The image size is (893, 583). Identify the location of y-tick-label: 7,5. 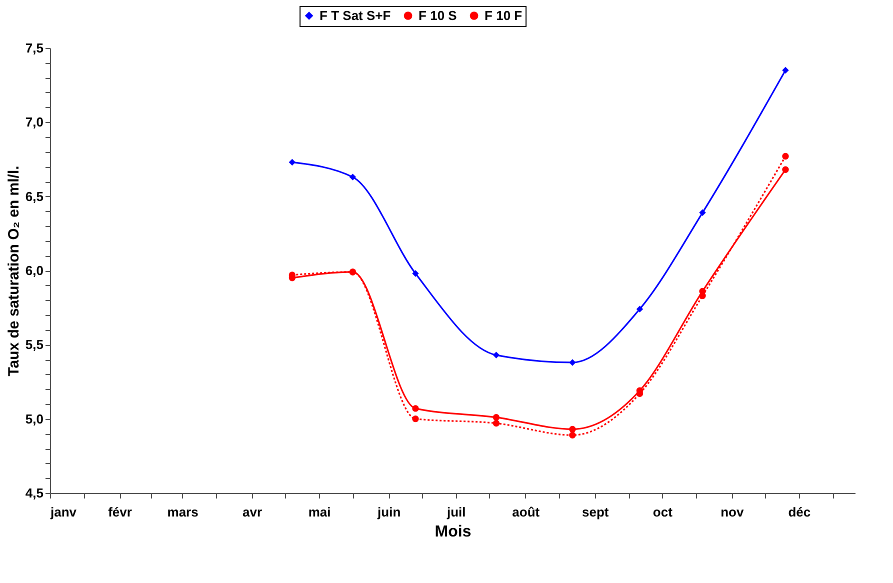
(34, 48).